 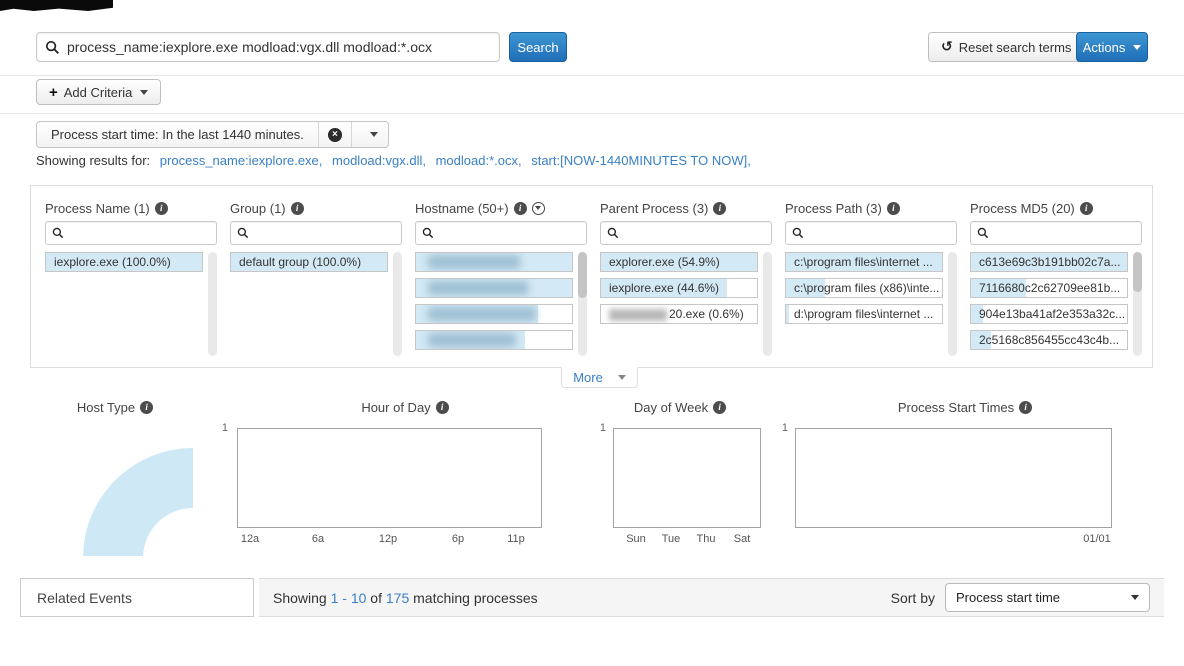 I want to click on sort-select: Process start time, so click(x=1047, y=597).